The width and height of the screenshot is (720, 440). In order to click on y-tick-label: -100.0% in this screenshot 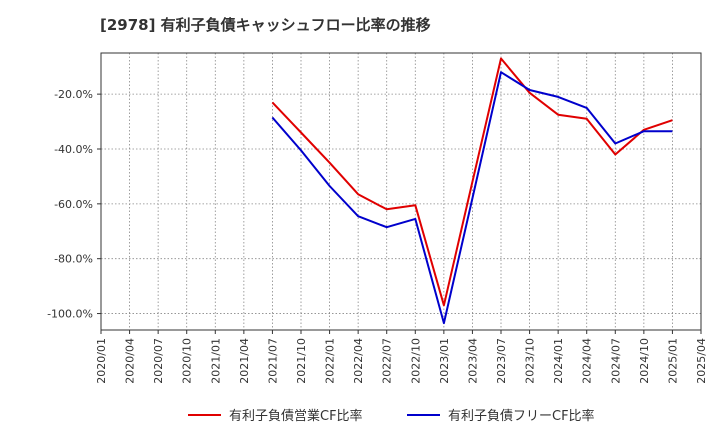, I will do `click(70, 314)`.